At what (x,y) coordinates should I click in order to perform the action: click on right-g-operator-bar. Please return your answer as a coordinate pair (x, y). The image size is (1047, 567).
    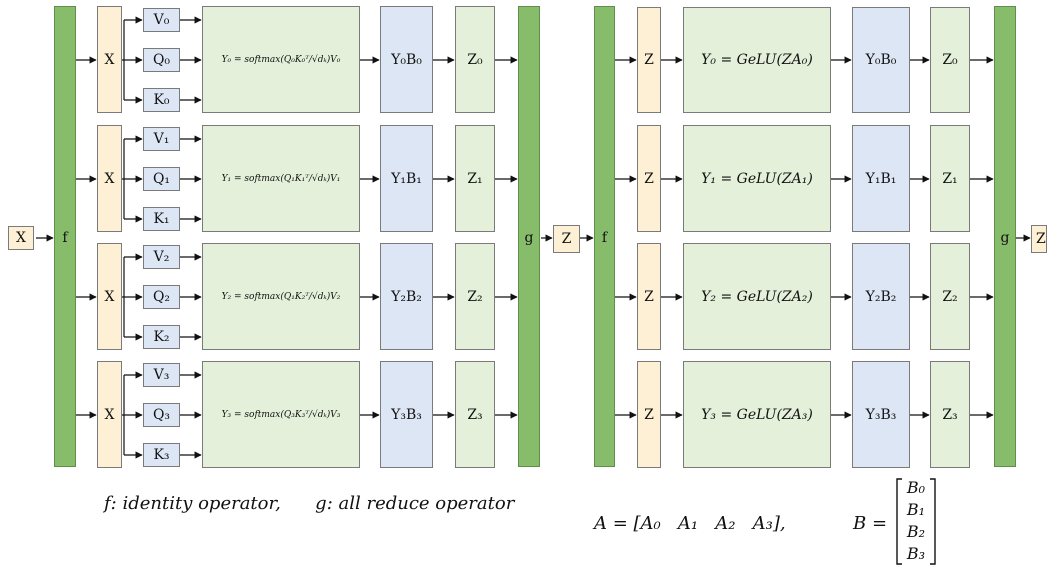
    Looking at the image, I should click on (1005, 236).